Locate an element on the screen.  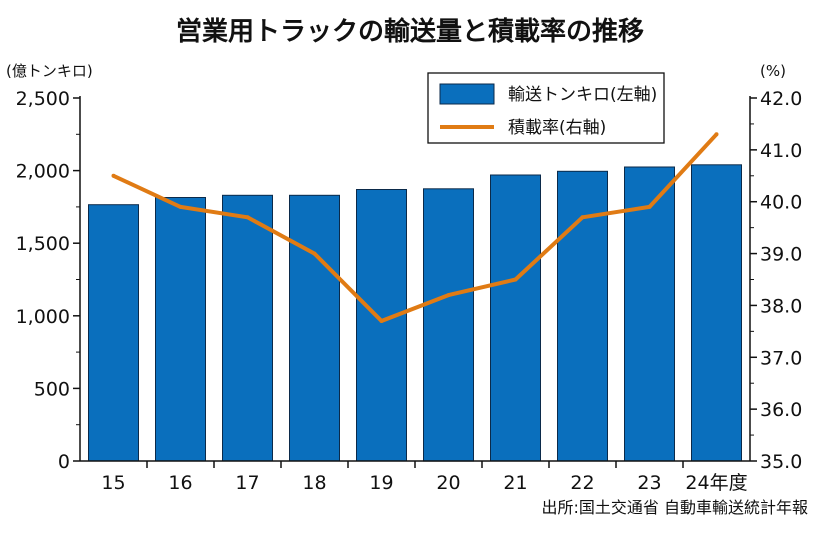
right-axis-ticks: 35.0 36.0 37.0 38.0 39.0 40.0 41.0 42.0 is located at coordinates (776, 280).